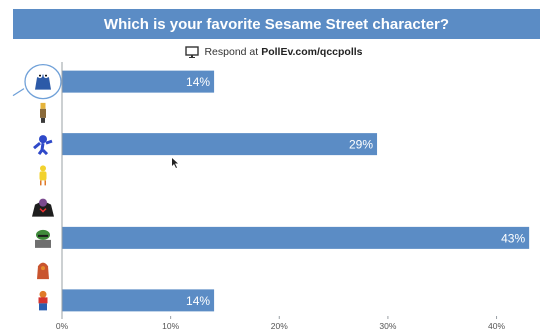  What do you see at coordinates (312, 52) in the screenshot?
I see `respond-url: PollEv.com/qccpolls` at bounding box center [312, 52].